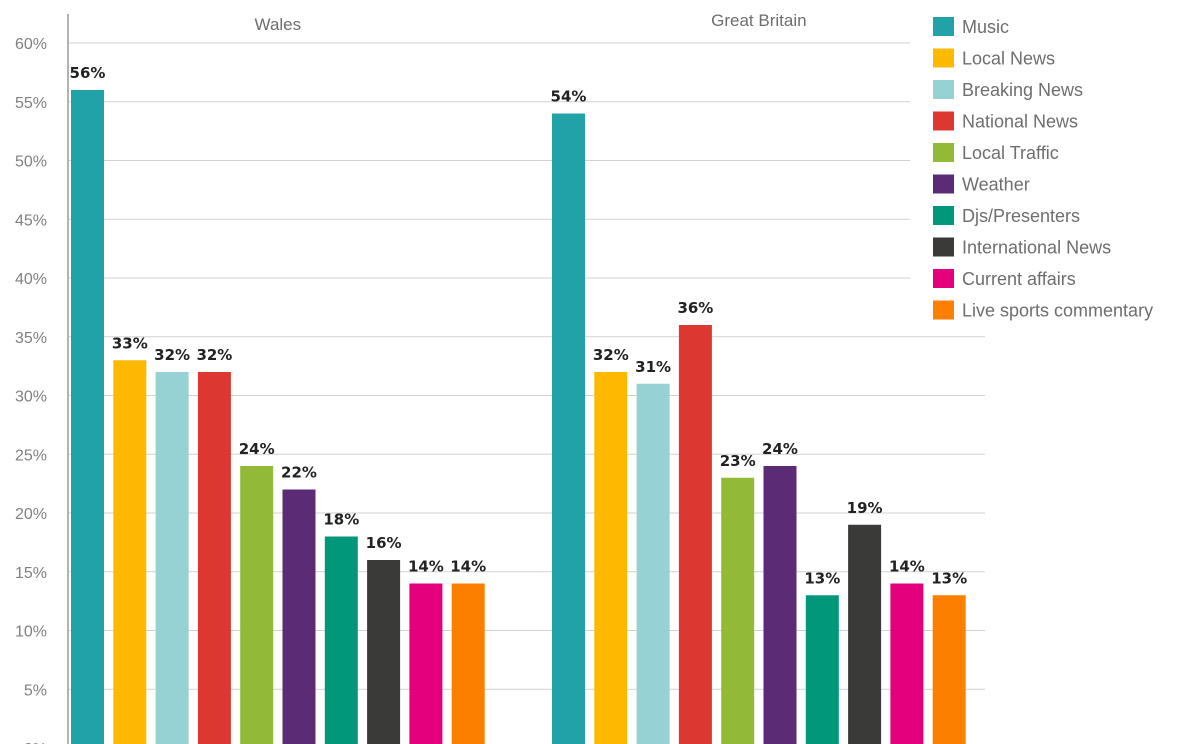 This screenshot has width=1182, height=744. I want to click on legend-label: Local News, so click(1008, 59).